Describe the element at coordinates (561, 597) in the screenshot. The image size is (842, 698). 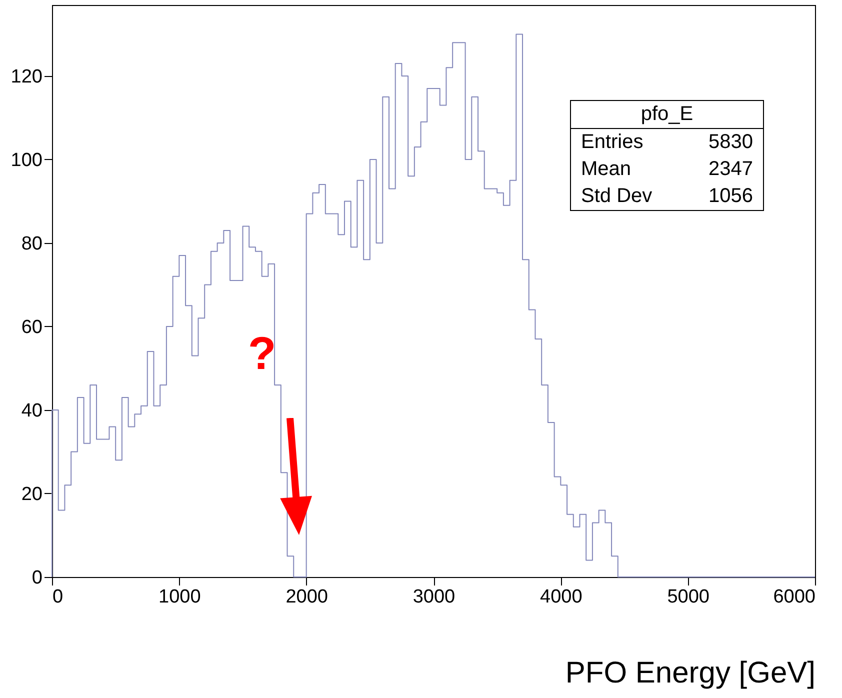
I see `x-tick-label: 4000` at that location.